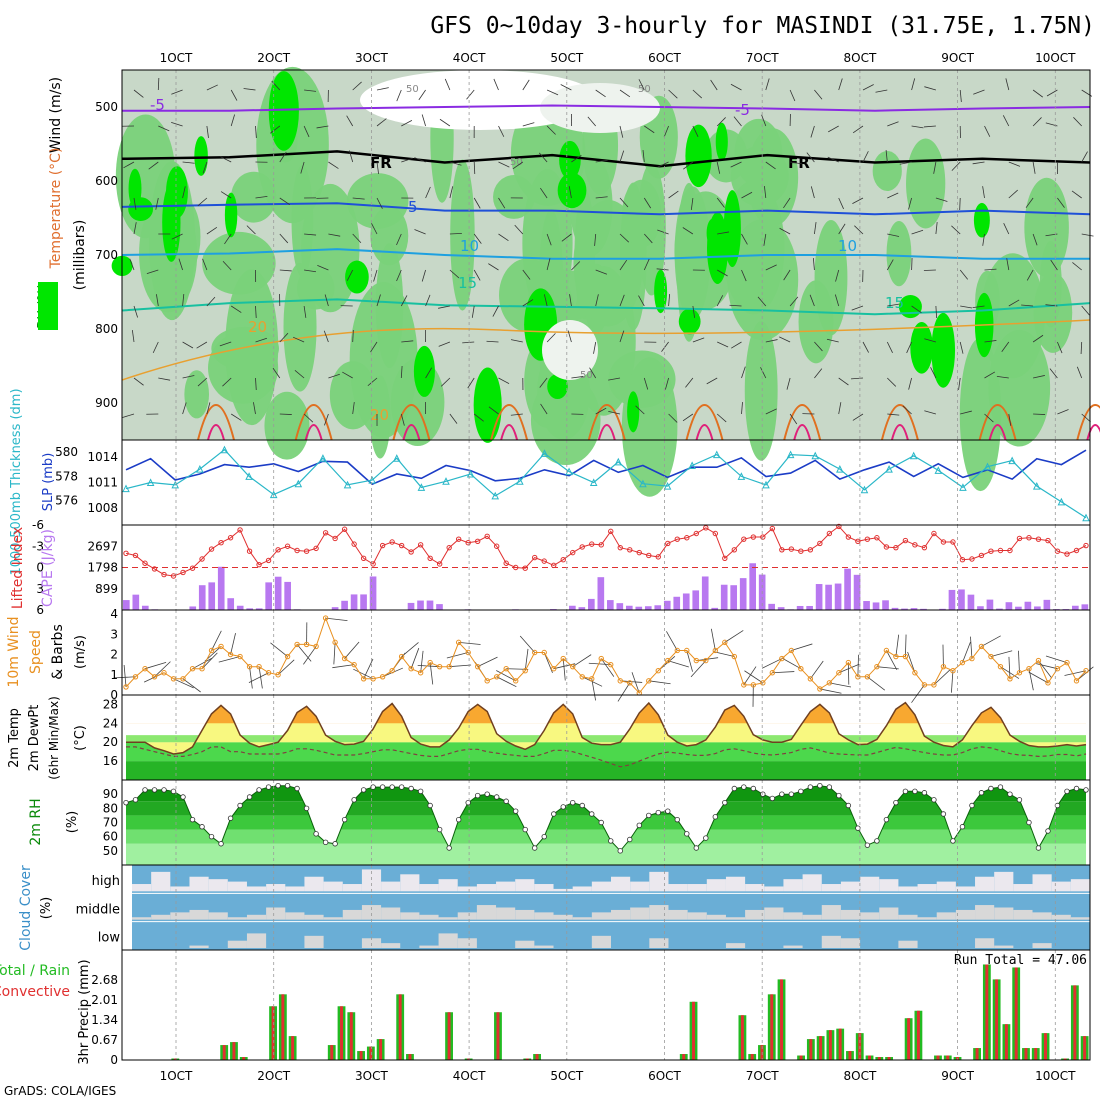 The height and width of the screenshot is (1100, 1100). What do you see at coordinates (606, 728) in the screenshot?
I see `temp-warm-fill` at bounding box center [606, 728].